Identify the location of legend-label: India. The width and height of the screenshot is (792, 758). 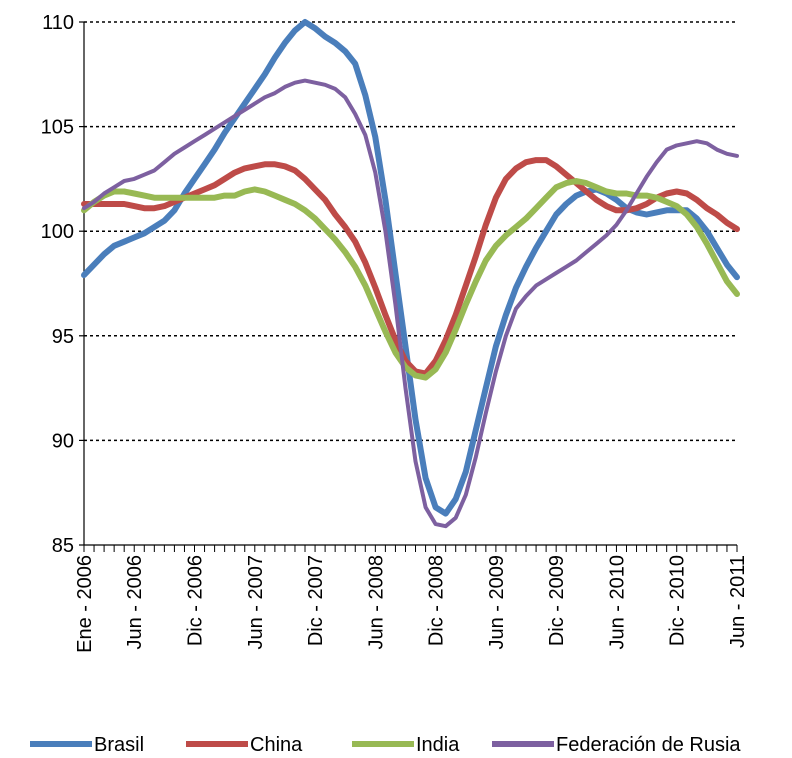
(438, 745).